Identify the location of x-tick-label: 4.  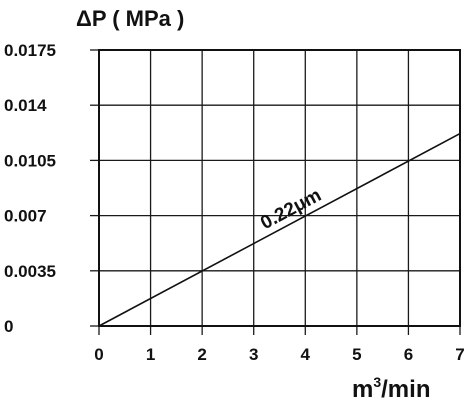
(306, 354).